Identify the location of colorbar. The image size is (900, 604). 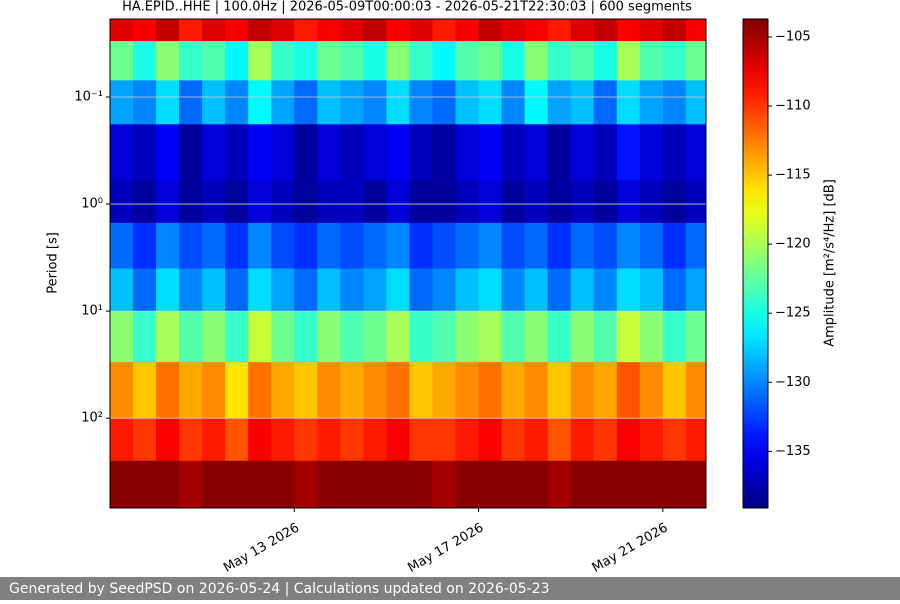
(755, 263).